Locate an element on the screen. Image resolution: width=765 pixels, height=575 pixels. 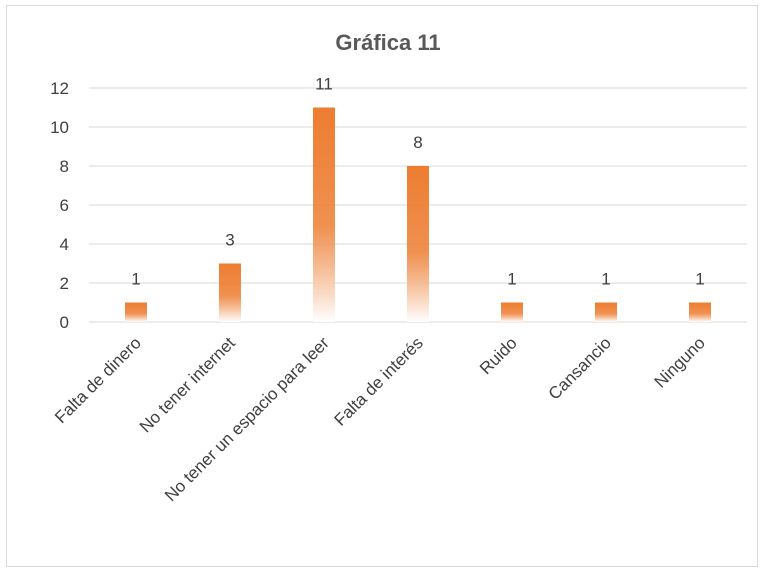
x-tick-label: Falta de interés is located at coordinates (379, 381).